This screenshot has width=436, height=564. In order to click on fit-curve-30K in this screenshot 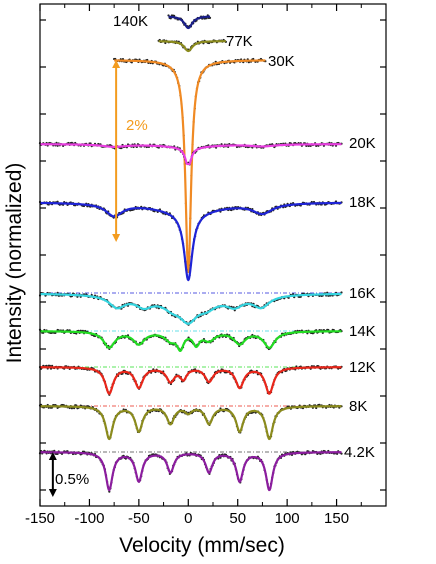, I will do `click(190, 166)`.